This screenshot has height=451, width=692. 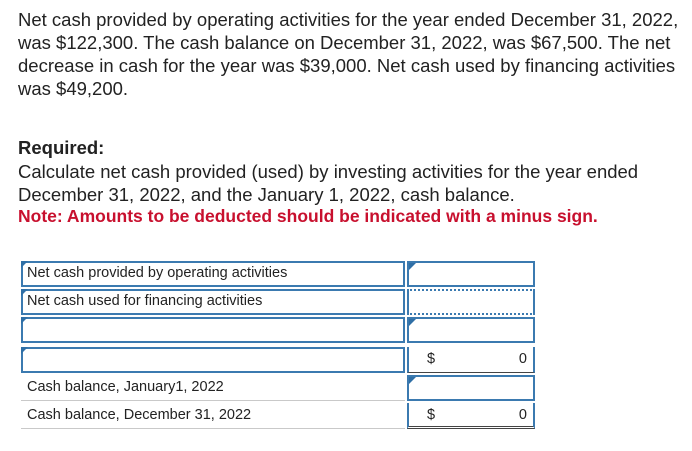 I want to click on static-label: Cash balance, January1, 2022, so click(x=213, y=388).